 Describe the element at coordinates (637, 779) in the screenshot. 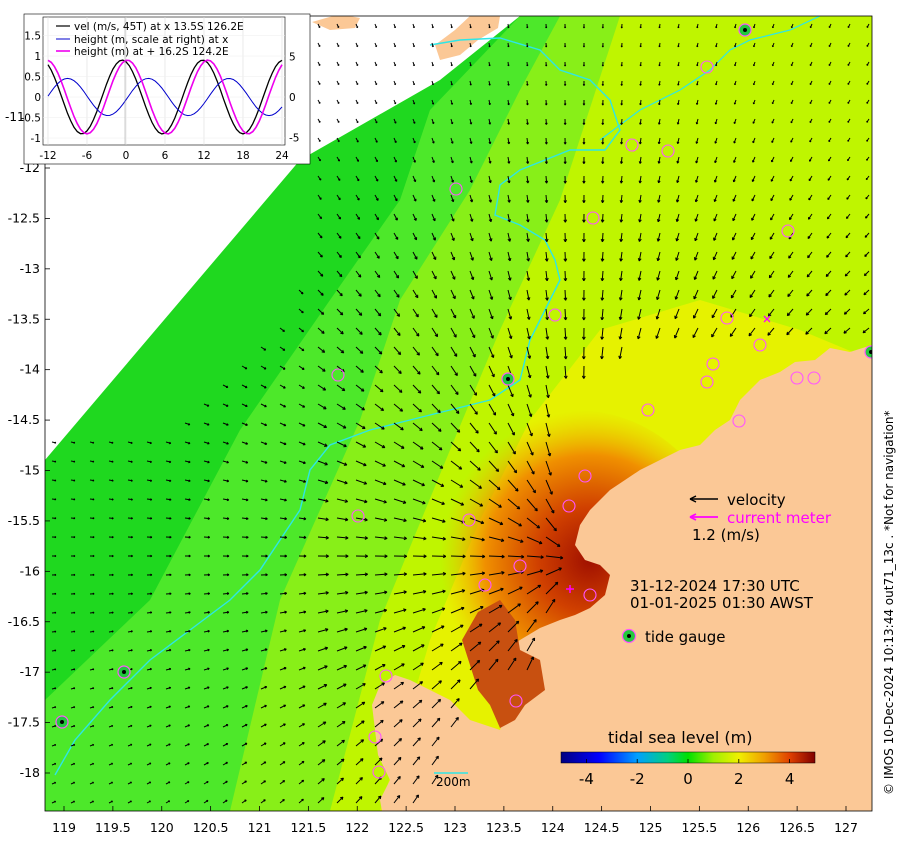

I see `colorbar-tick-label: -2` at that location.